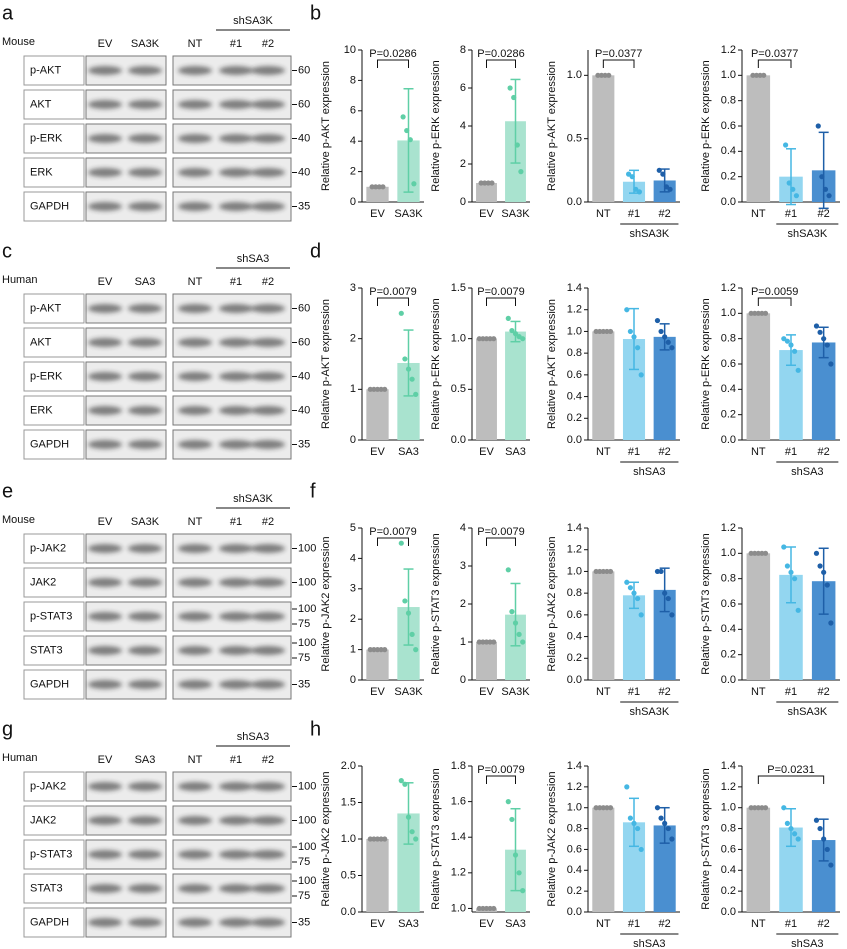  What do you see at coordinates (19, 758) in the screenshot?
I see `species-label: Human` at bounding box center [19, 758].